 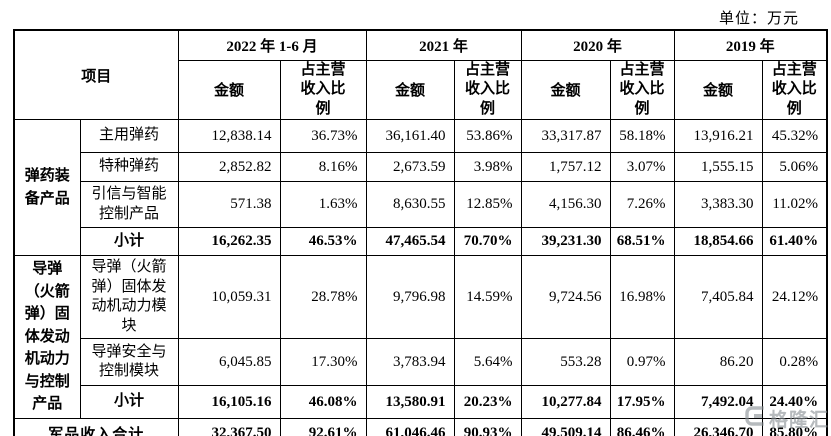 What do you see at coordinates (323, 241) in the screenshot?
I see `ratio-cell: 46.53%` at bounding box center [323, 241].